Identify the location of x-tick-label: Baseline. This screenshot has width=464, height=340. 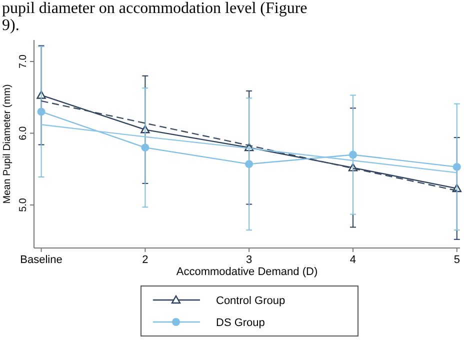
(41, 260).